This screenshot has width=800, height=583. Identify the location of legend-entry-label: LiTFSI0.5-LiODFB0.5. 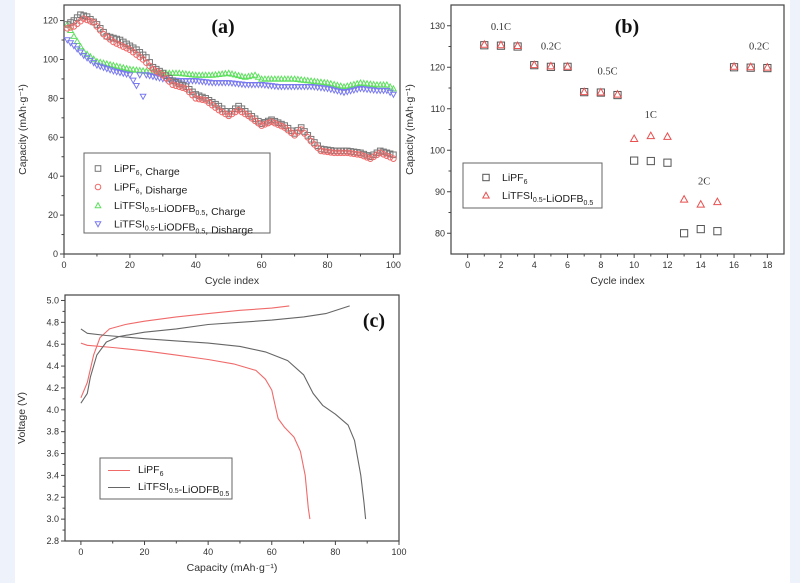
(547, 198).